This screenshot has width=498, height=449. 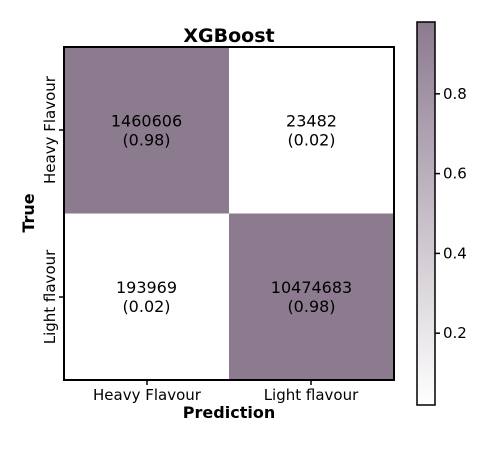 I want to click on y-tick-label-heavy: Heavy Flavour, so click(x=50, y=129).